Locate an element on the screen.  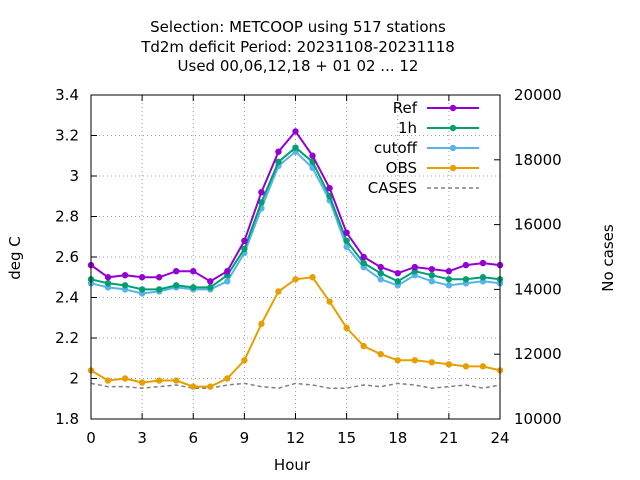
x-tick-label: 24 is located at coordinates (499, 438).